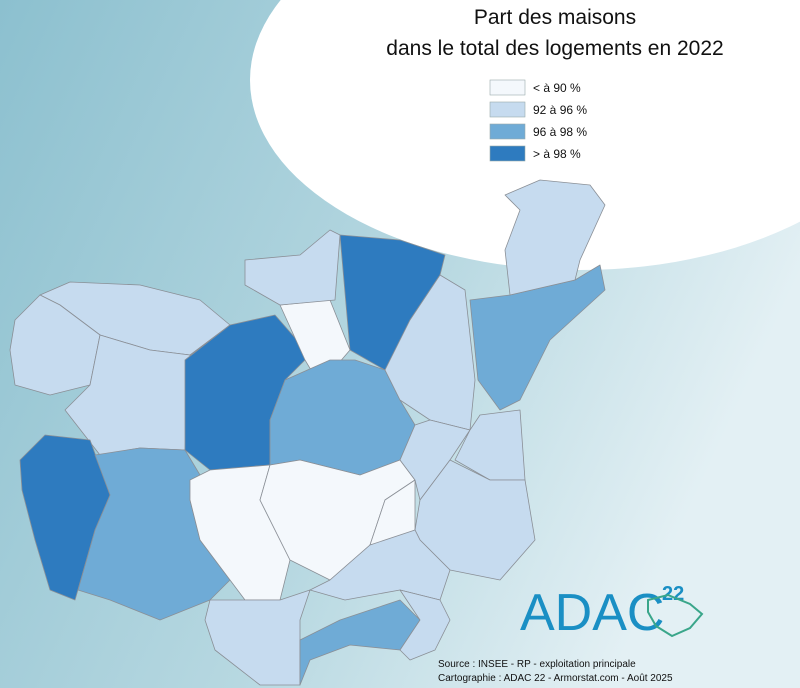 This screenshot has height=688, width=800. What do you see at coordinates (557, 154) in the screenshot?
I see `legend-label: > à 98 %` at bounding box center [557, 154].